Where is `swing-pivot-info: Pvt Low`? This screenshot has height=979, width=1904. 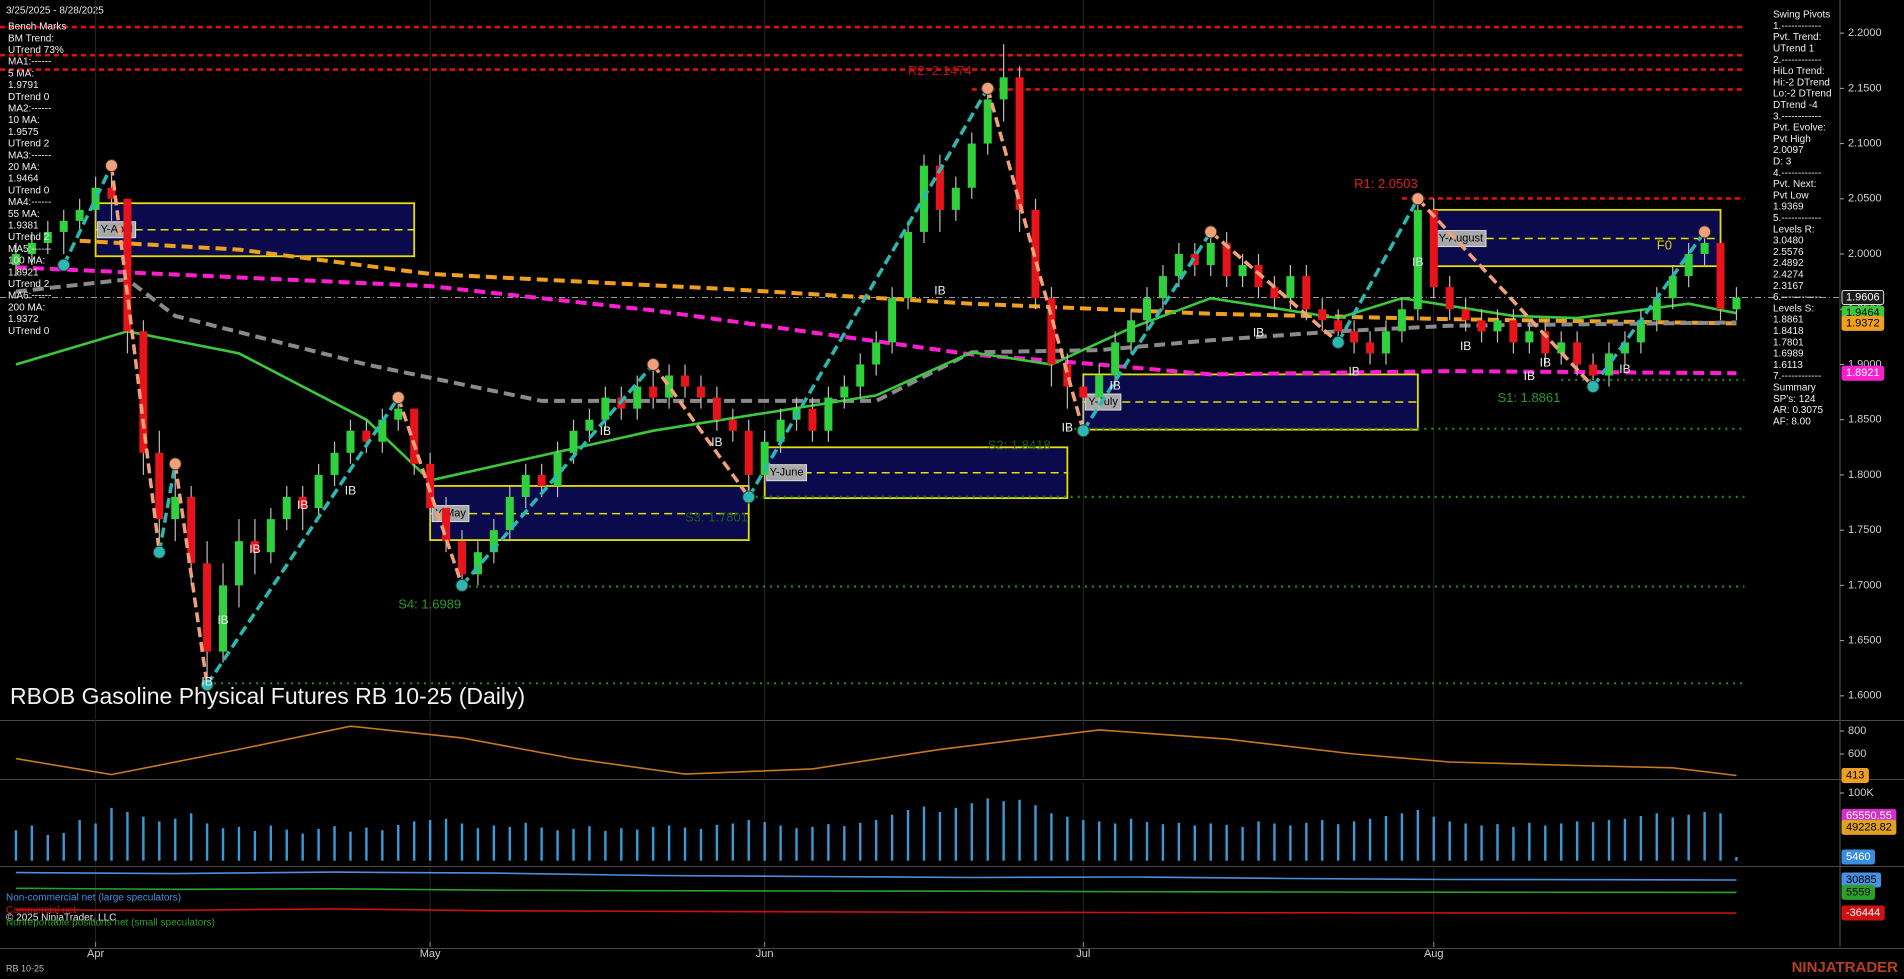 swing-pivot-info: Pvt Low is located at coordinates (1791, 195).